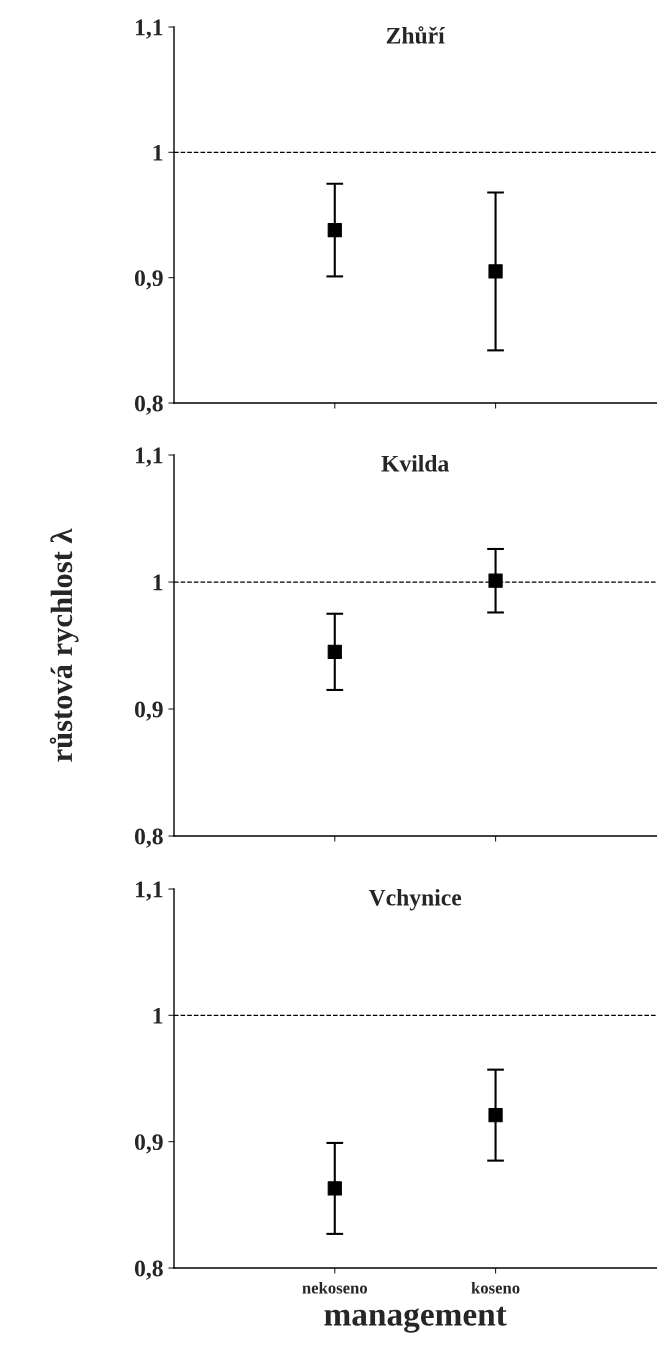 This screenshot has width=657, height=1350. Describe the element at coordinates (415, 1319) in the screenshot. I see `x-axis-title: management` at that location.